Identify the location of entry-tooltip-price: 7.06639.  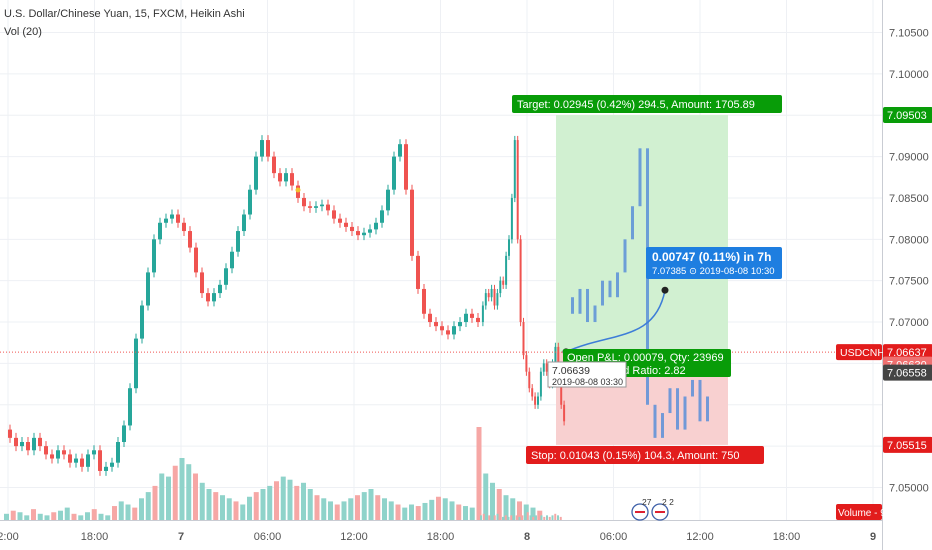
(571, 371).